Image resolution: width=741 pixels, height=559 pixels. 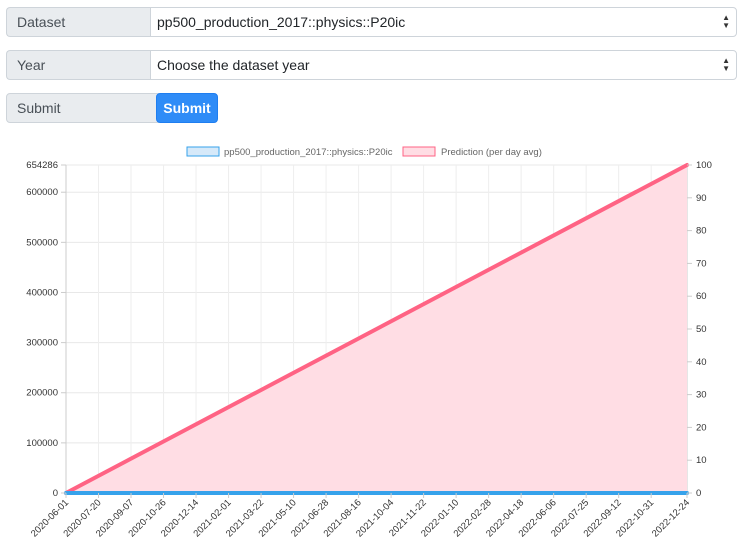 What do you see at coordinates (701, 362) in the screenshot?
I see `y-right-tick-label: 40` at bounding box center [701, 362].